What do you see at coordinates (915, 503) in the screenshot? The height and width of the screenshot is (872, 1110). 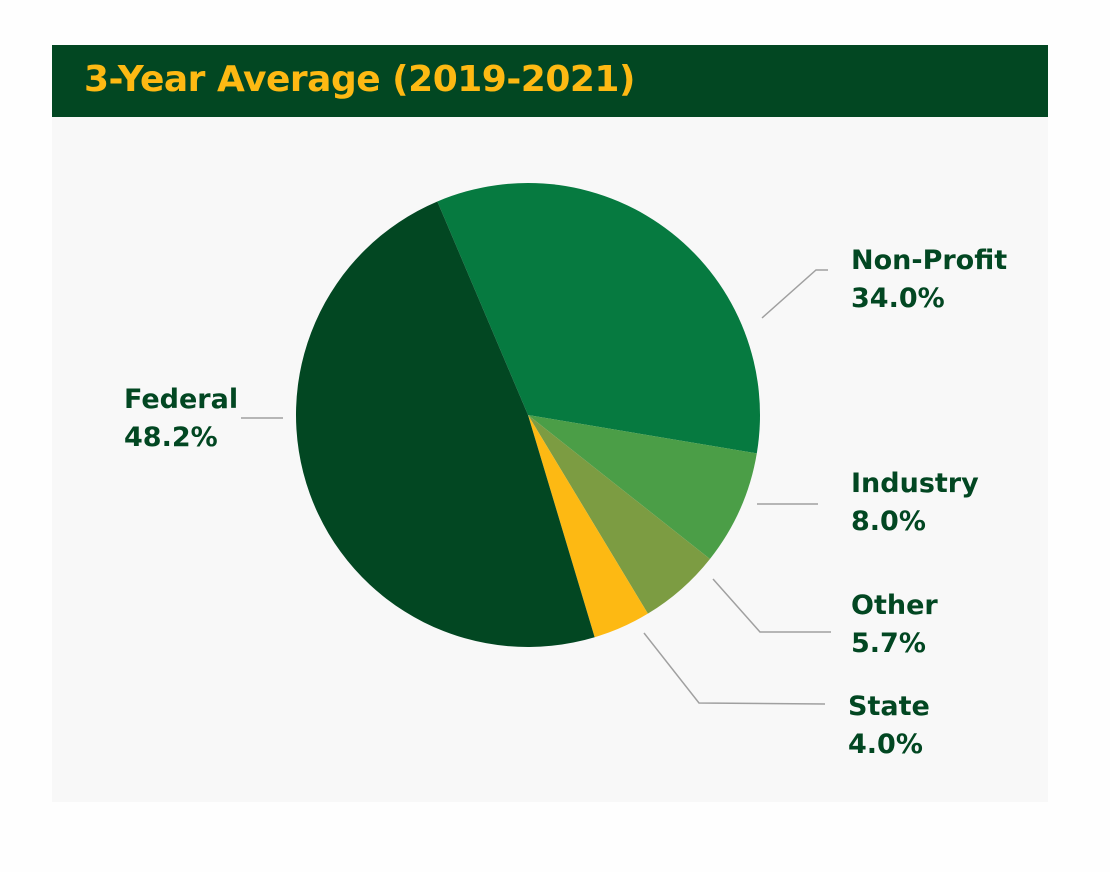 I see `label-industry: Industry 8.0%` at bounding box center [915, 503].